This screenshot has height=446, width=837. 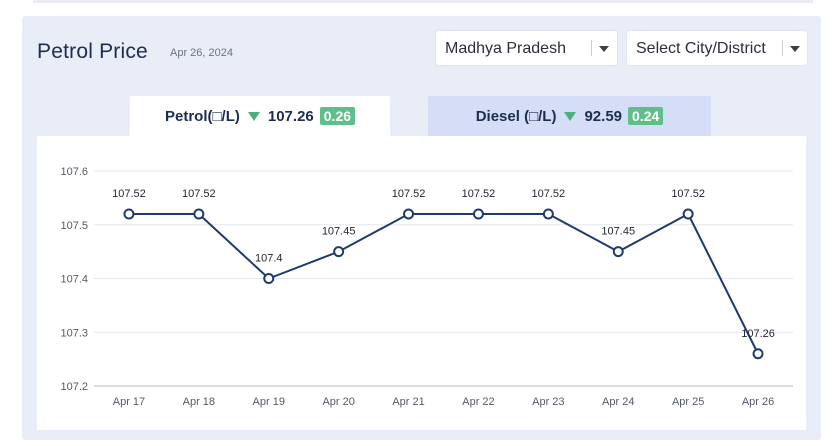 What do you see at coordinates (408, 402) in the screenshot?
I see `x-tick-label: Apr 21` at bounding box center [408, 402].